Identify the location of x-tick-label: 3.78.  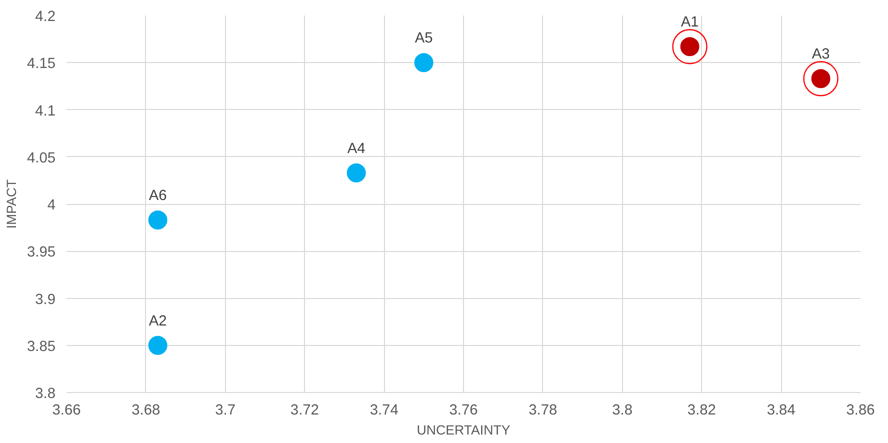
(543, 410).